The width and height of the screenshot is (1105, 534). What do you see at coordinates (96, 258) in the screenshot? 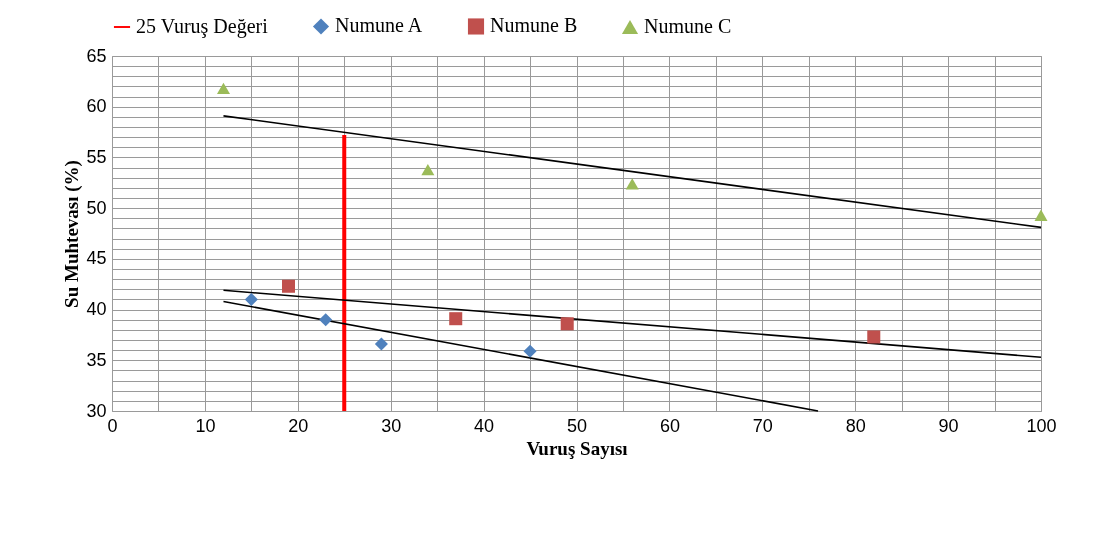
I see `y-tick-label: 45` at bounding box center [96, 258].